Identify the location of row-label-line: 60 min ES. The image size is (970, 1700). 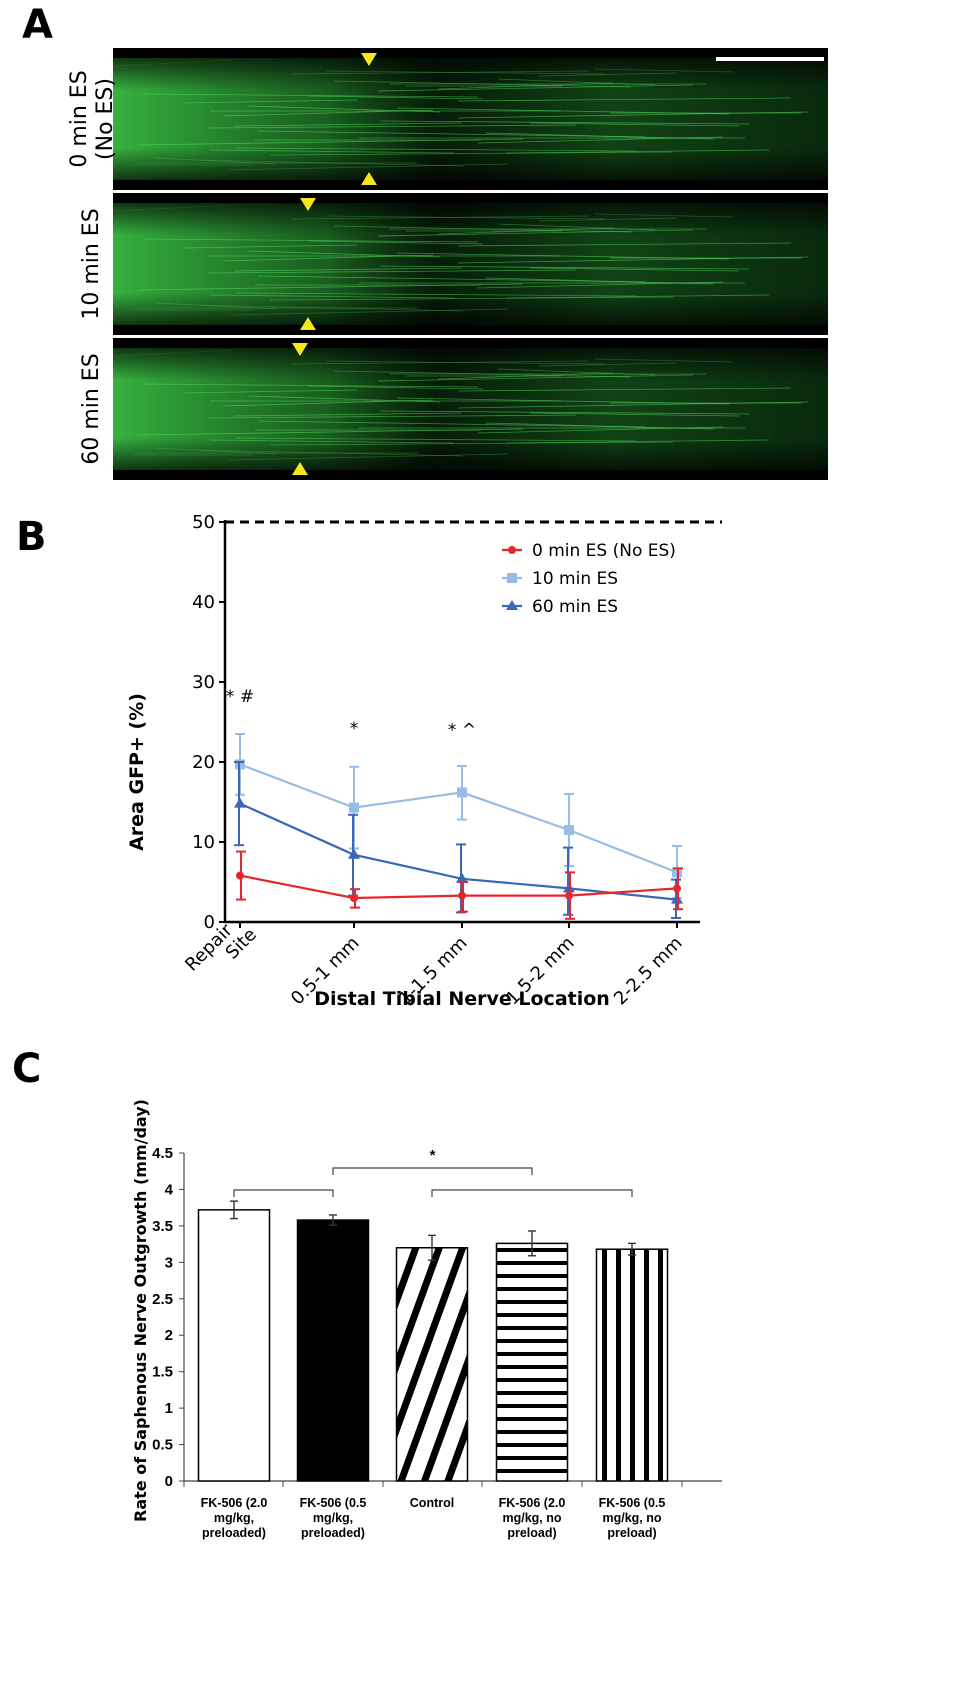
(91, 408).